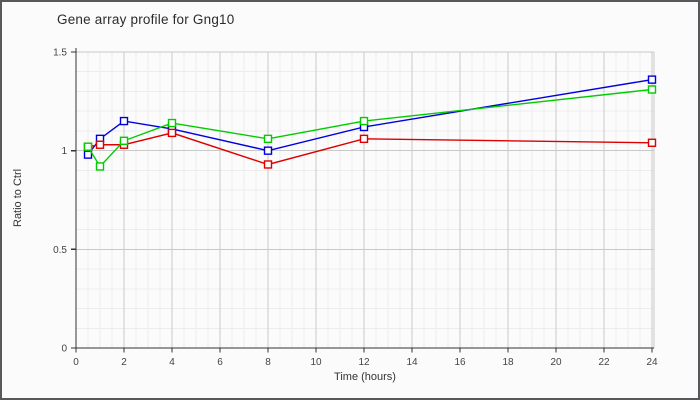 This screenshot has height=400, width=700. What do you see at coordinates (316, 362) in the screenshot?
I see `svg-text: 10` at bounding box center [316, 362].